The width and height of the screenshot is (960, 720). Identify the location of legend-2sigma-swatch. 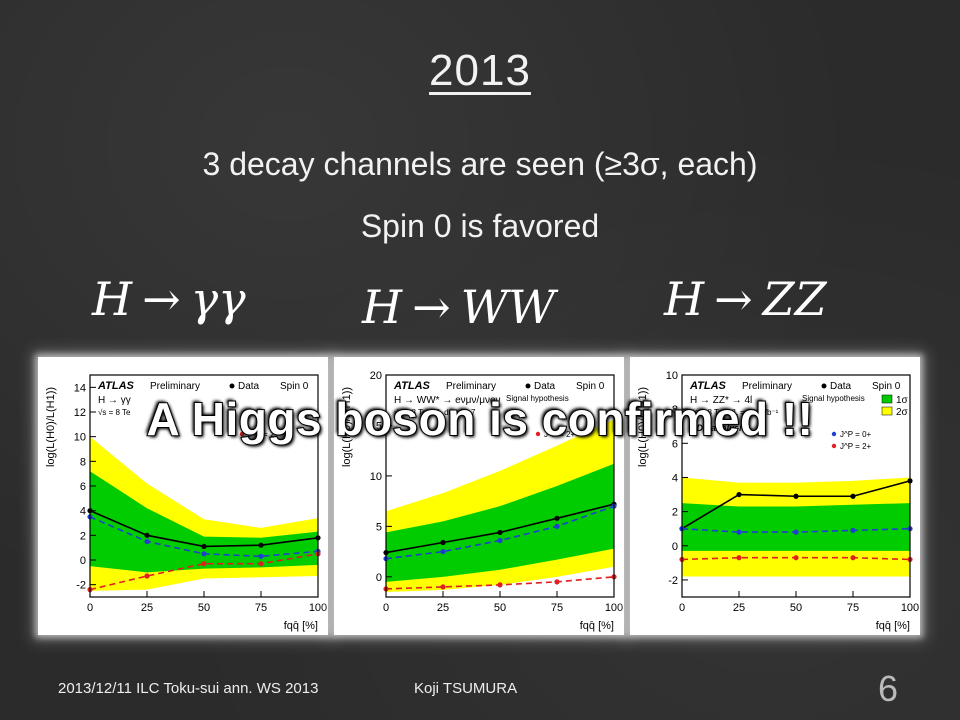
(887, 411).